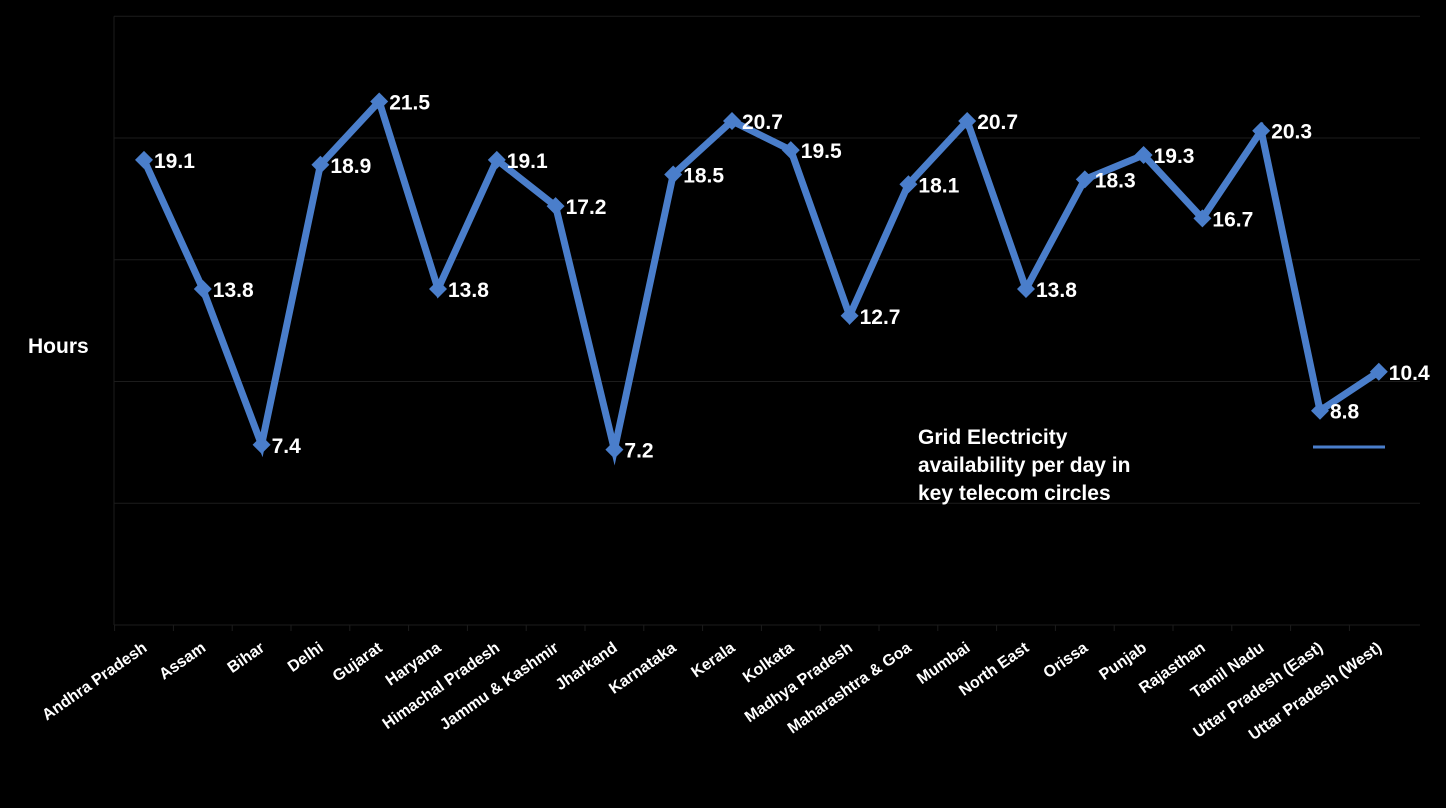 The width and height of the screenshot is (1446, 808). Describe the element at coordinates (993, 437) in the screenshot. I see `legend-line-1: Grid Electricity` at that location.